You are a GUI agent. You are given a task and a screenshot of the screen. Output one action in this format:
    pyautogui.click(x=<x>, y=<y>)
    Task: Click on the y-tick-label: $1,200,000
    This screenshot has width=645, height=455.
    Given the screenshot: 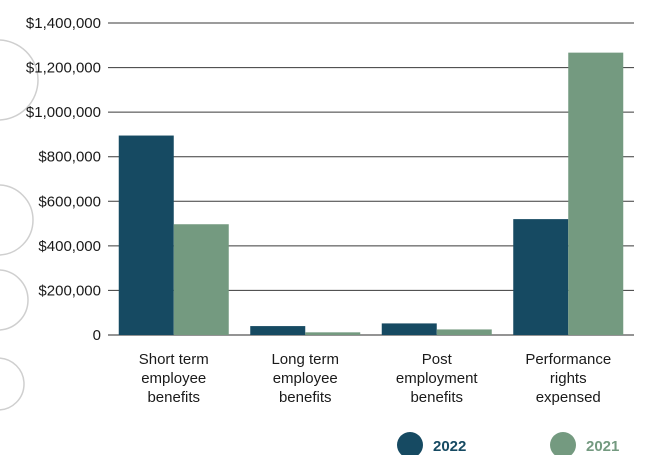 What is the action you would take?
    pyautogui.click(x=63, y=68)
    